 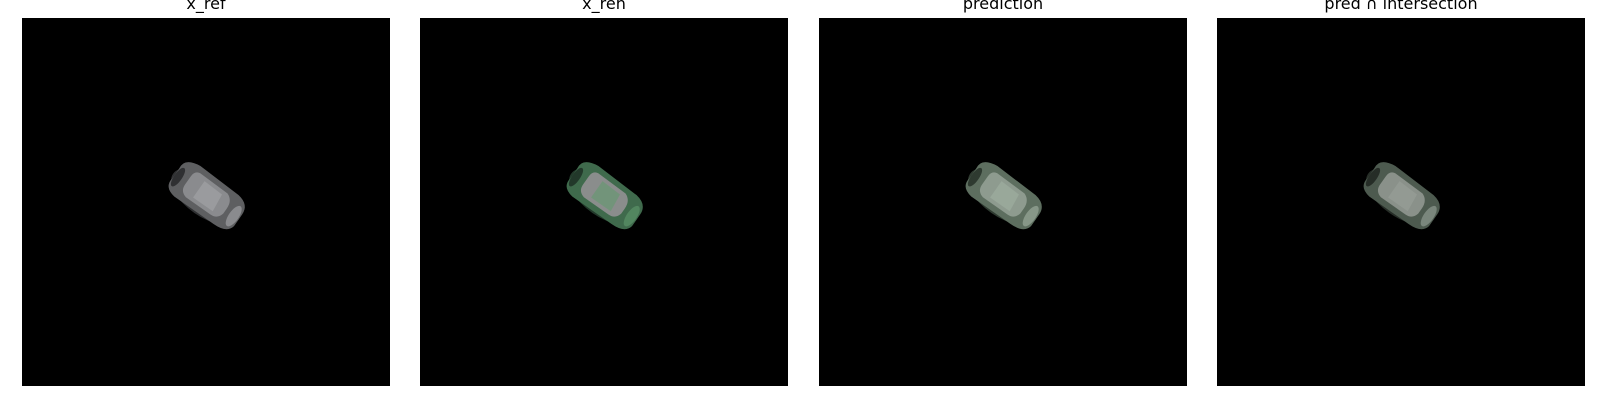 I want to click on panel-title: prediction, so click(x=1003, y=6).